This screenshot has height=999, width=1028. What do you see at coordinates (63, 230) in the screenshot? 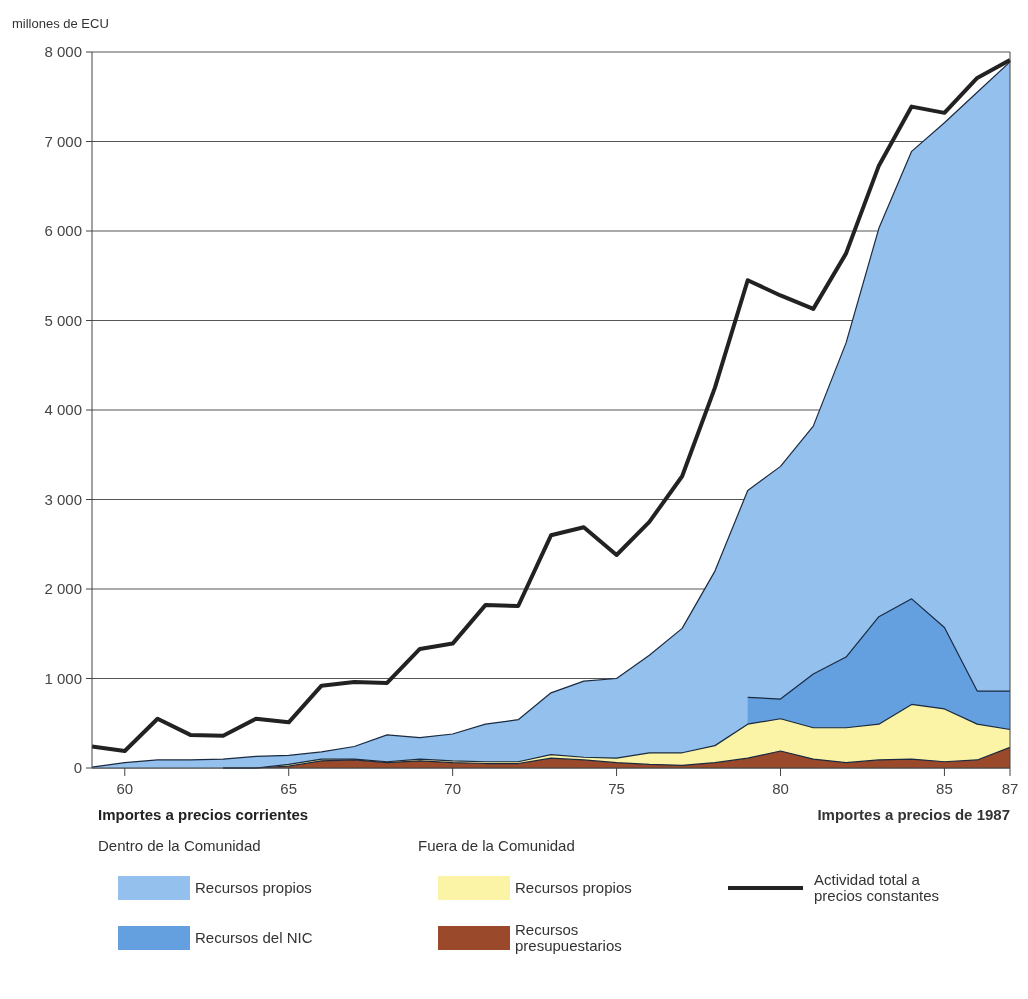
I see `y-tick-label: 6 000` at bounding box center [63, 230].